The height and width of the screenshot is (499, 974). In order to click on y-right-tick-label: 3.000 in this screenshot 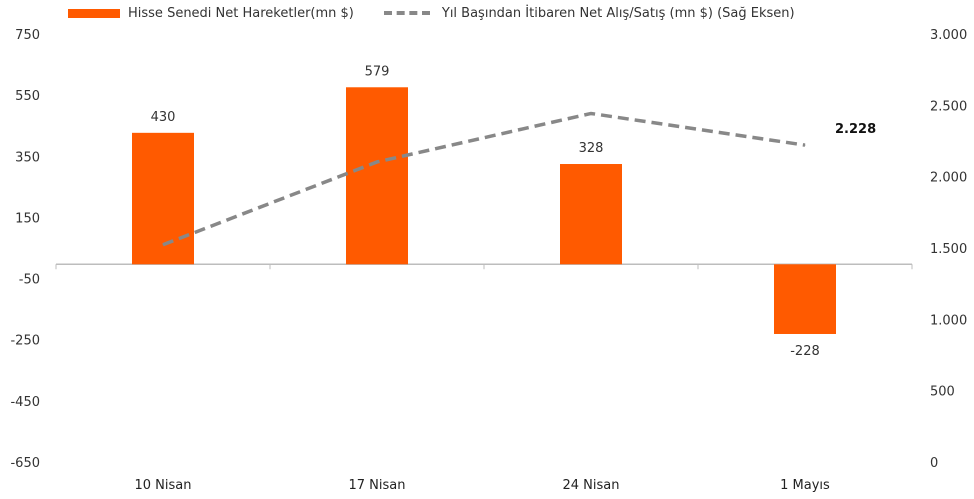, I will do `click(948, 35)`.